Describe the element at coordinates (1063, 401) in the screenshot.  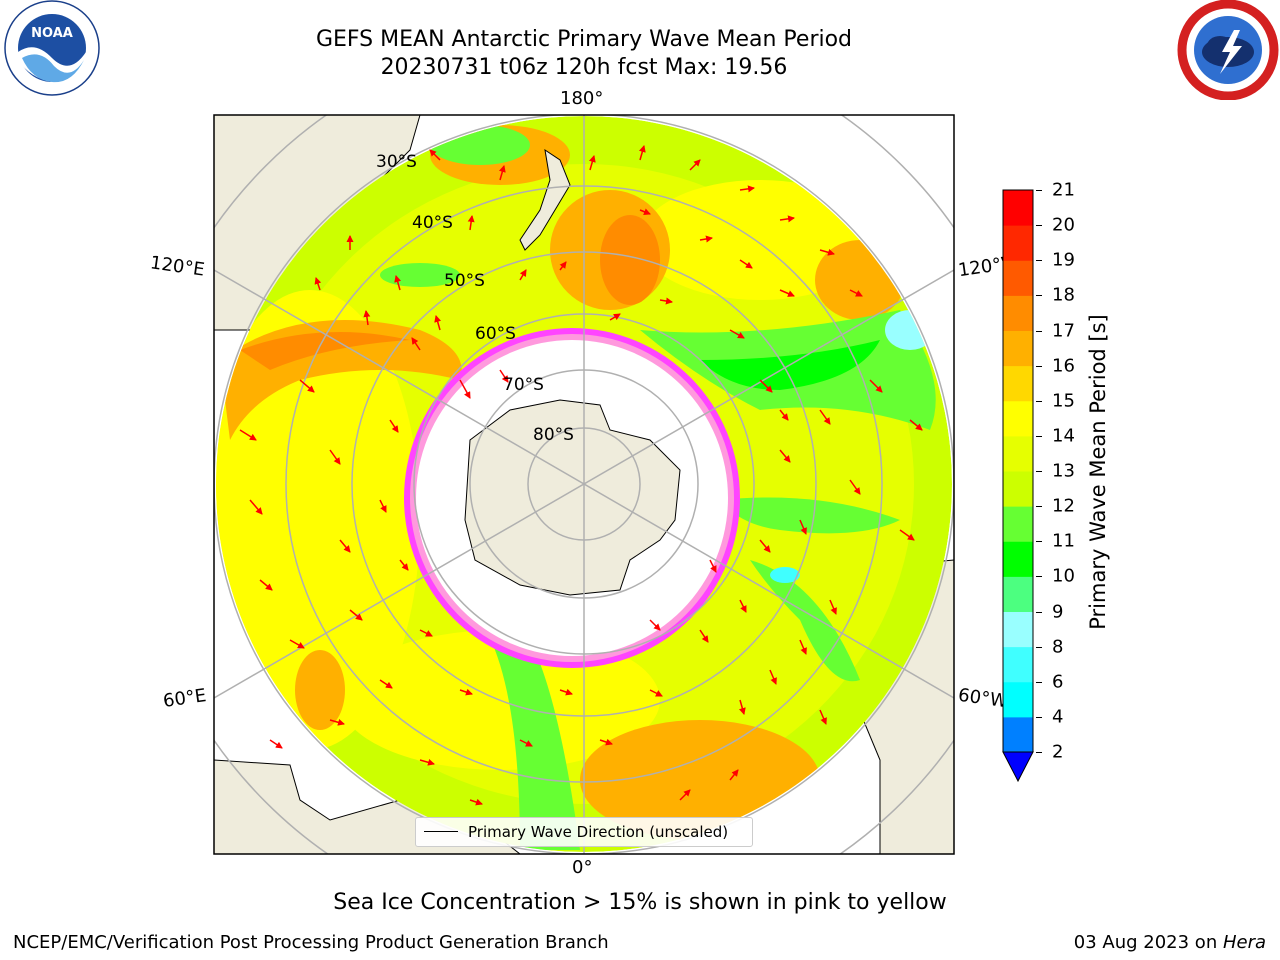
I see `colorbar-tick-label: 15` at that location.